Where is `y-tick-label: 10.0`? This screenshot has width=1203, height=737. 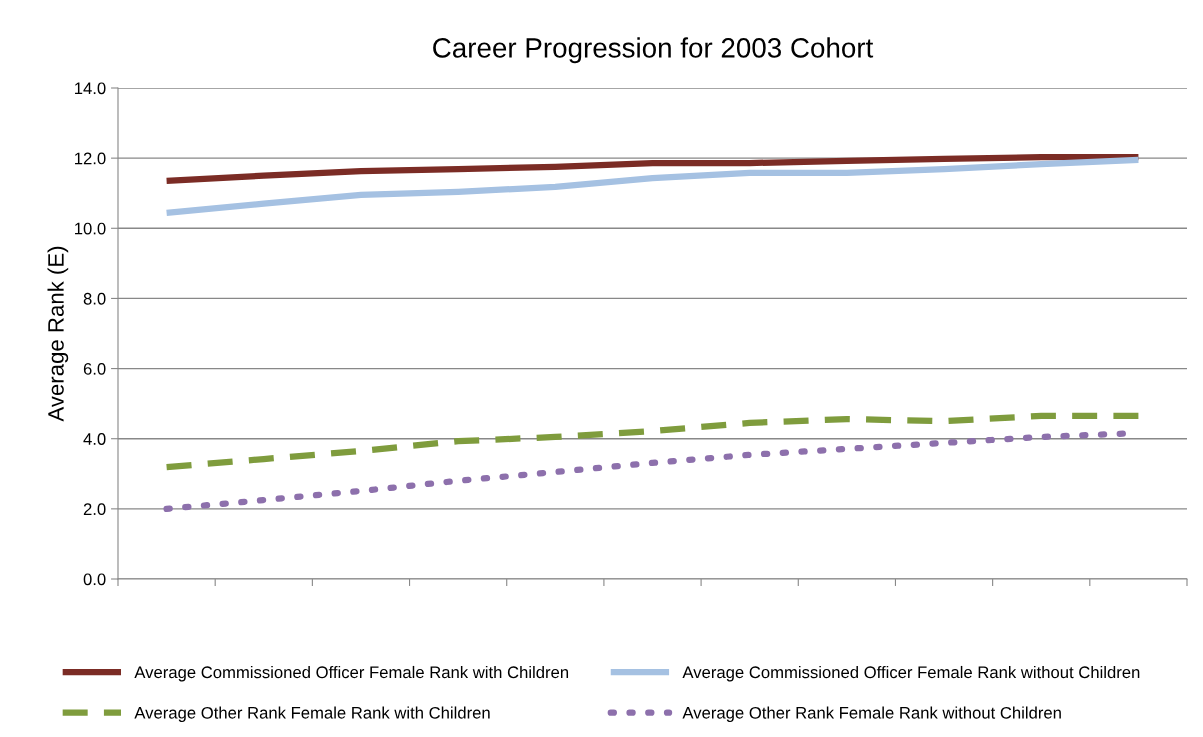
y-tick-label: 10.0 is located at coordinates (90, 228).